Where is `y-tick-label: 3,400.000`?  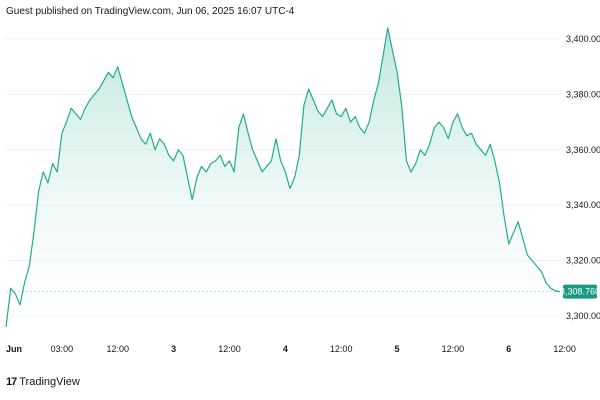 y-tick-label: 3,400.000 is located at coordinates (583, 39).